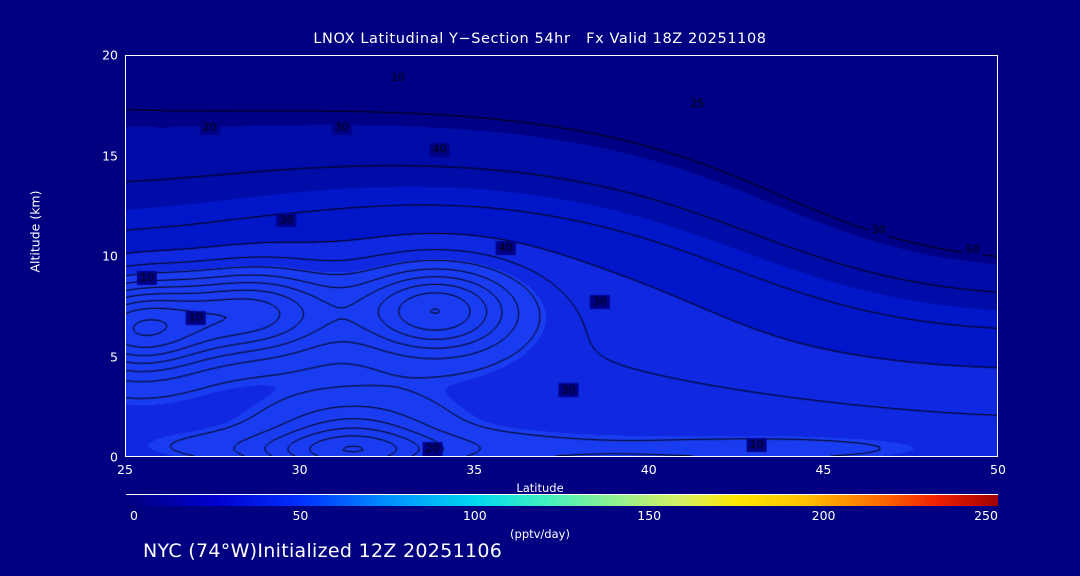 Image resolution: width=1080 pixels, height=576 pixels. I want to click on x-axis-title: Latitude, so click(540, 488).